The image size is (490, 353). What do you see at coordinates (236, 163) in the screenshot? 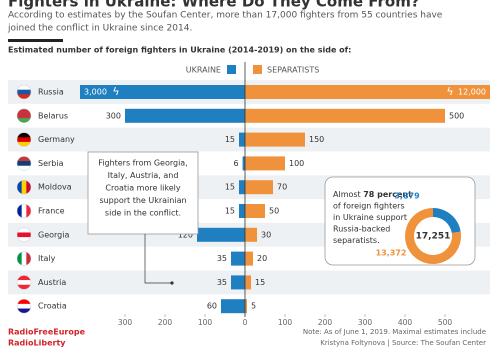
I see `value-label: 6` at bounding box center [236, 163].